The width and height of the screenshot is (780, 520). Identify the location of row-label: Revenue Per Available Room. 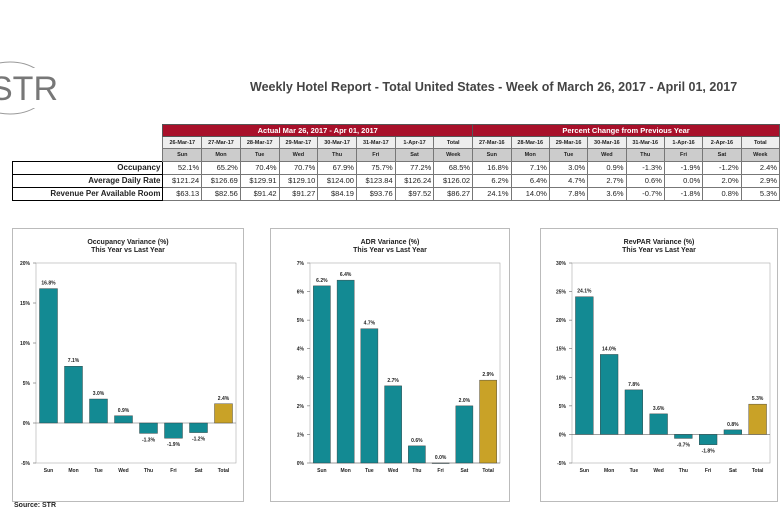
(87, 193).